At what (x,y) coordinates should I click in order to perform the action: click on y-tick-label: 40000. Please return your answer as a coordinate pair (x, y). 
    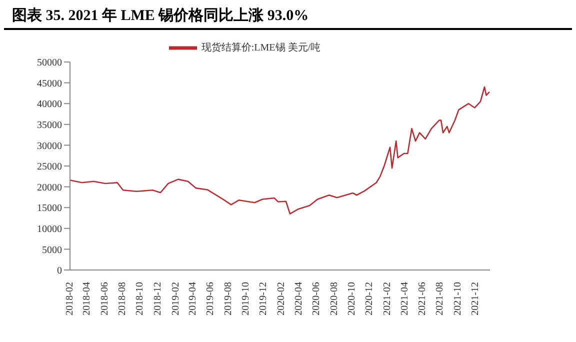
    Looking at the image, I should click on (49, 104).